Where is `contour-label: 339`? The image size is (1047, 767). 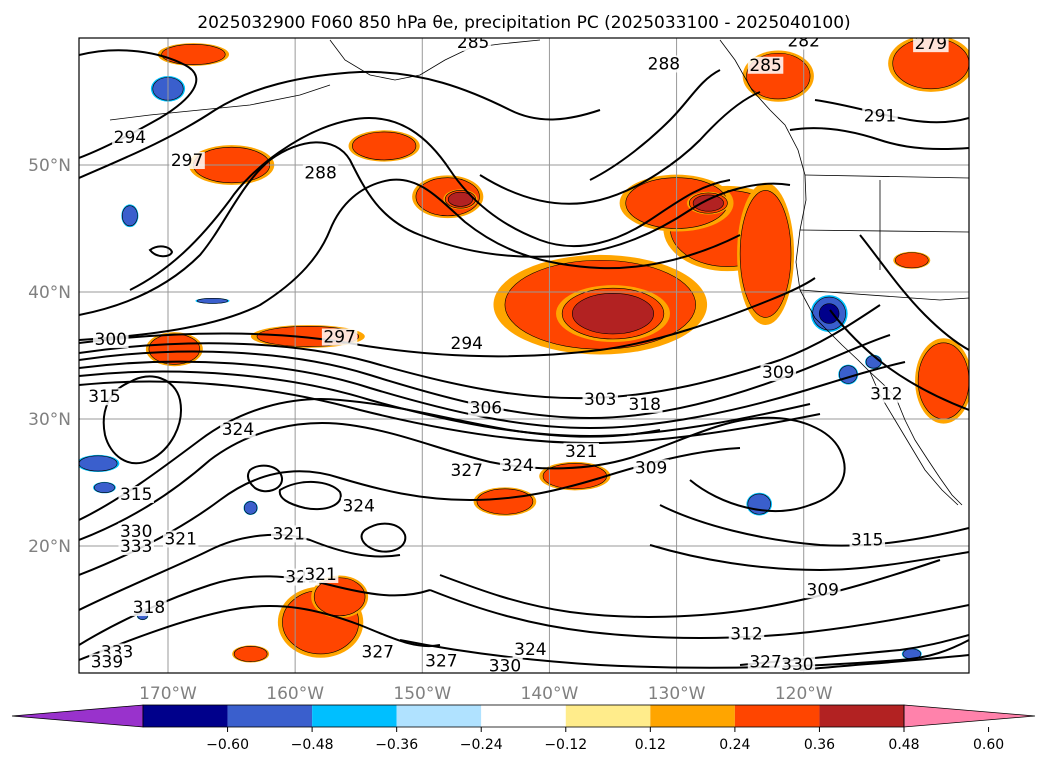 contour-label: 339 is located at coordinates (107, 663).